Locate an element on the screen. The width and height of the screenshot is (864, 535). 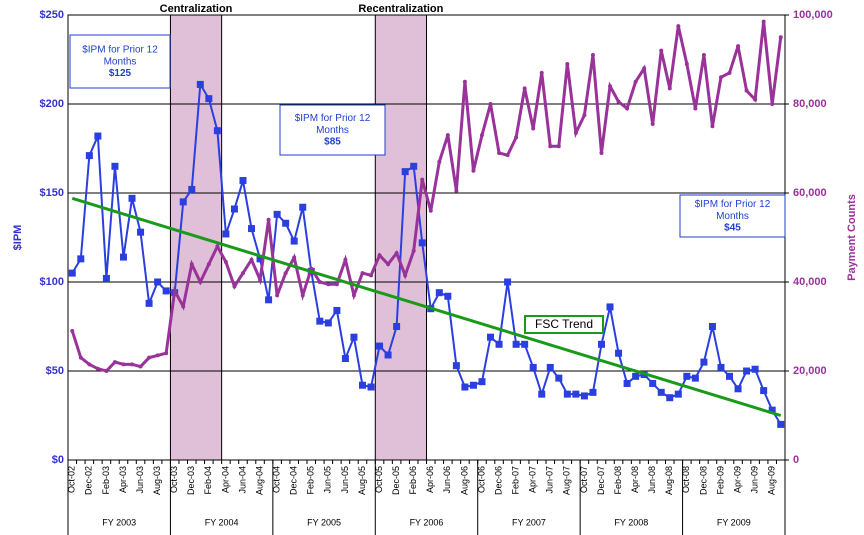
x-tick-label: Apr-07 is located at coordinates (533, 479).